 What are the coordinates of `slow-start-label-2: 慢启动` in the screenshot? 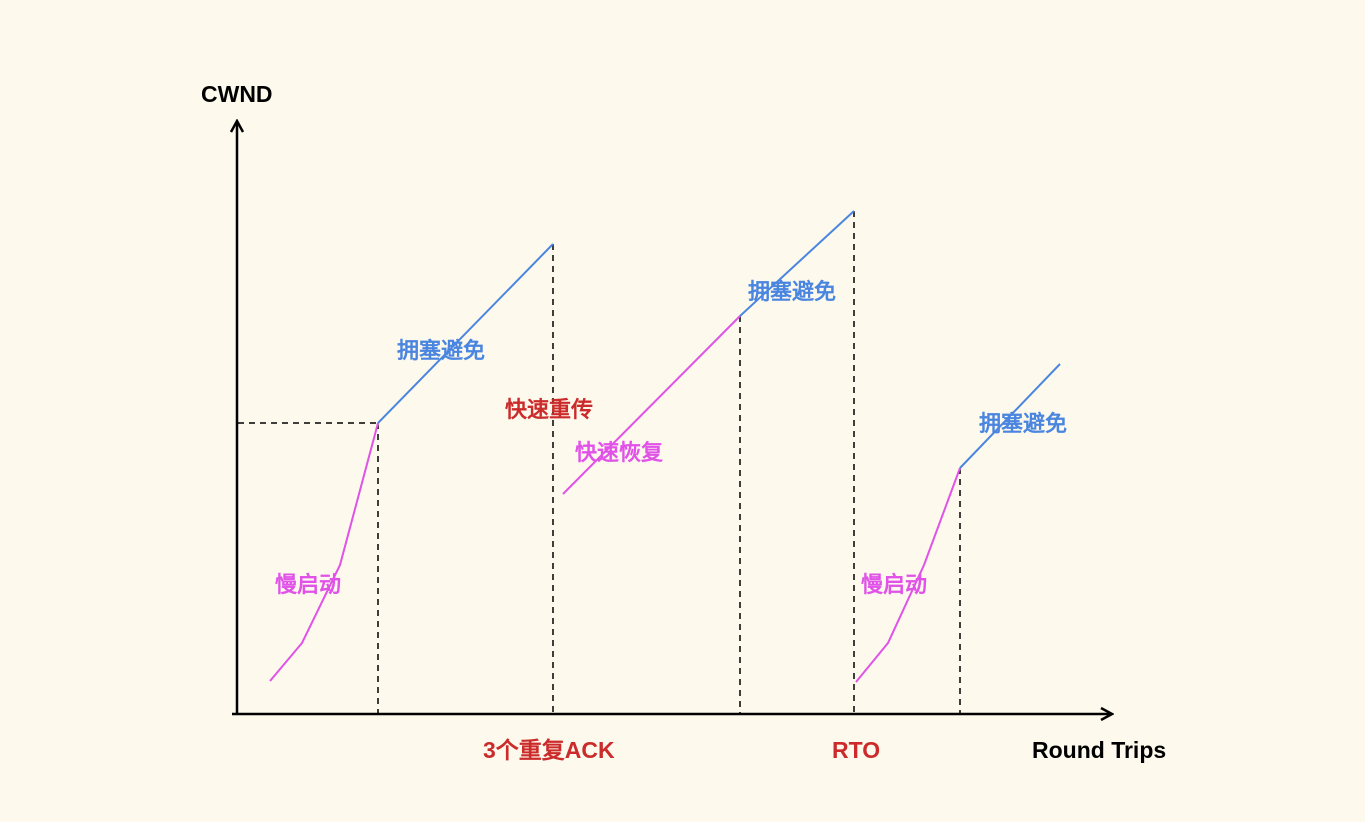 It's located at (894, 585).